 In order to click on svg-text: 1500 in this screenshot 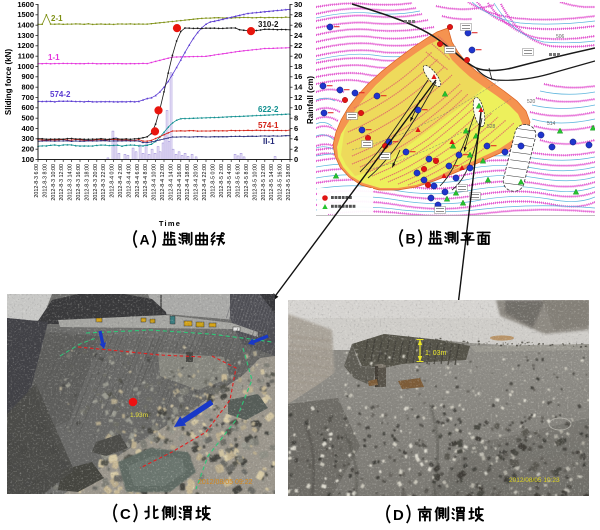, I will do `click(25, 14)`.